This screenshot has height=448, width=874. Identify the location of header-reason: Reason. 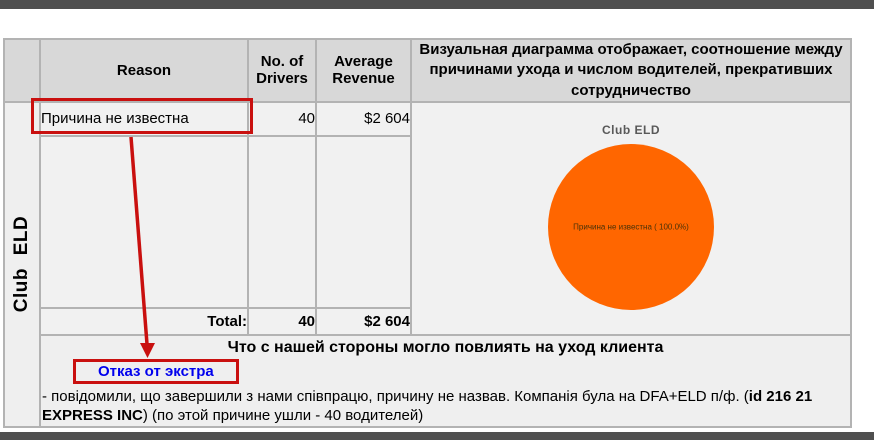
(144, 70).